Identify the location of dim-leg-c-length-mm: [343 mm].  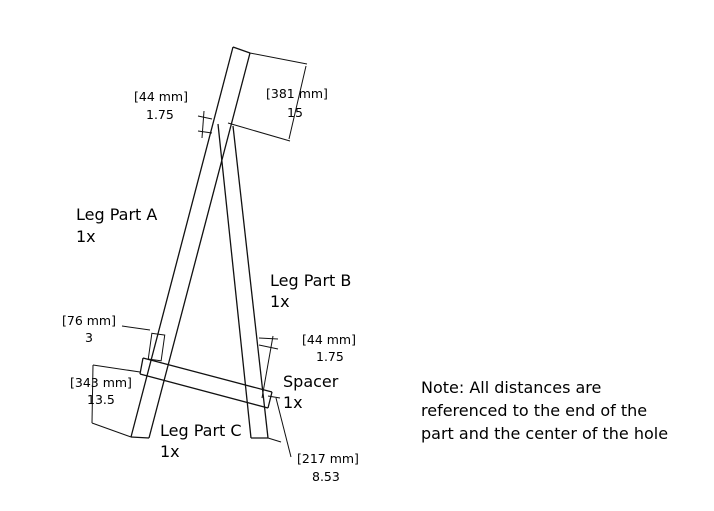
(101, 382).